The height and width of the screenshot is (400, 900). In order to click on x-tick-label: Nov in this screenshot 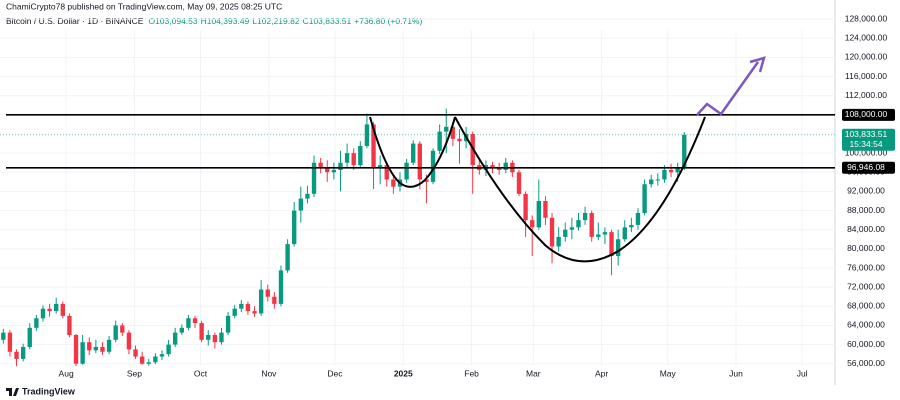, I will do `click(269, 373)`.